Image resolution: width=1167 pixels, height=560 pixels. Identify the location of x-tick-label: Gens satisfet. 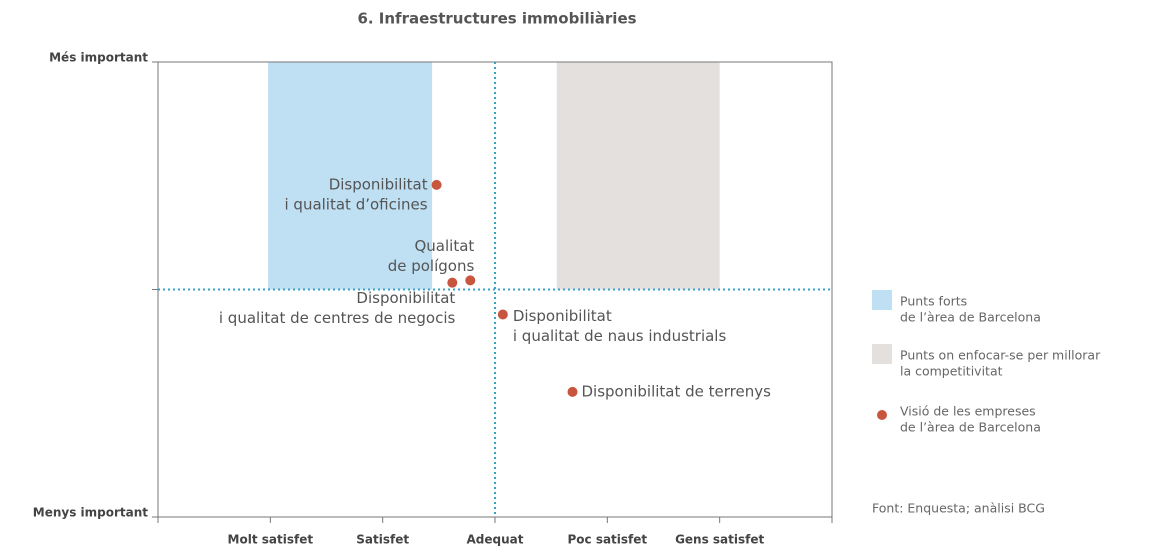
(719, 540).